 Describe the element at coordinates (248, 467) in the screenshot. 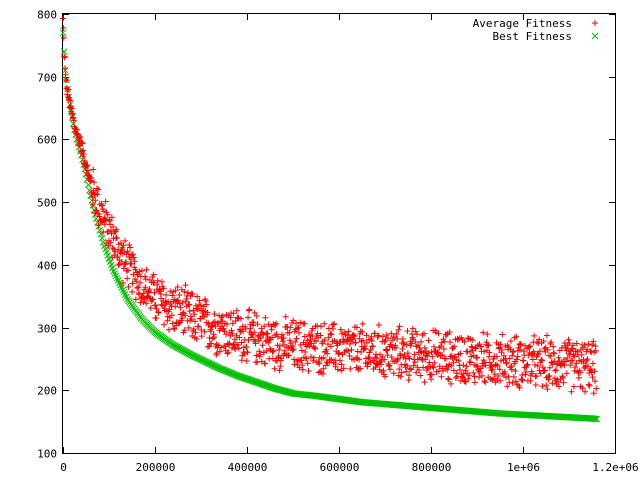

I see `x-tick-label: 400000` at that location.